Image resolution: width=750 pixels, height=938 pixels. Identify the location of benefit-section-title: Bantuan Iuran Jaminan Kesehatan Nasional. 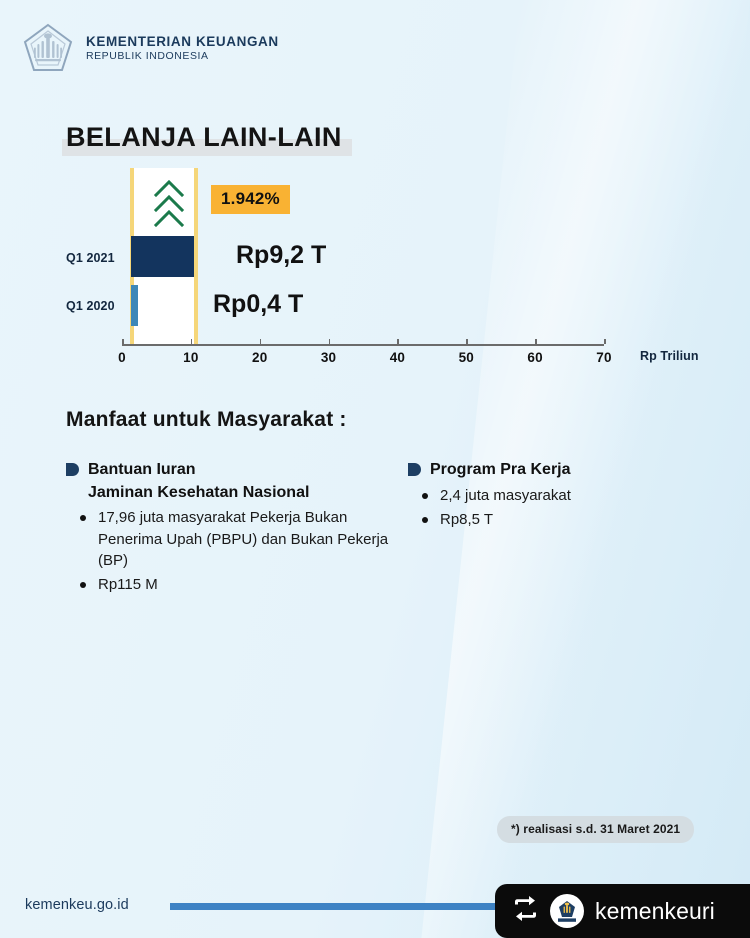
(198, 481).